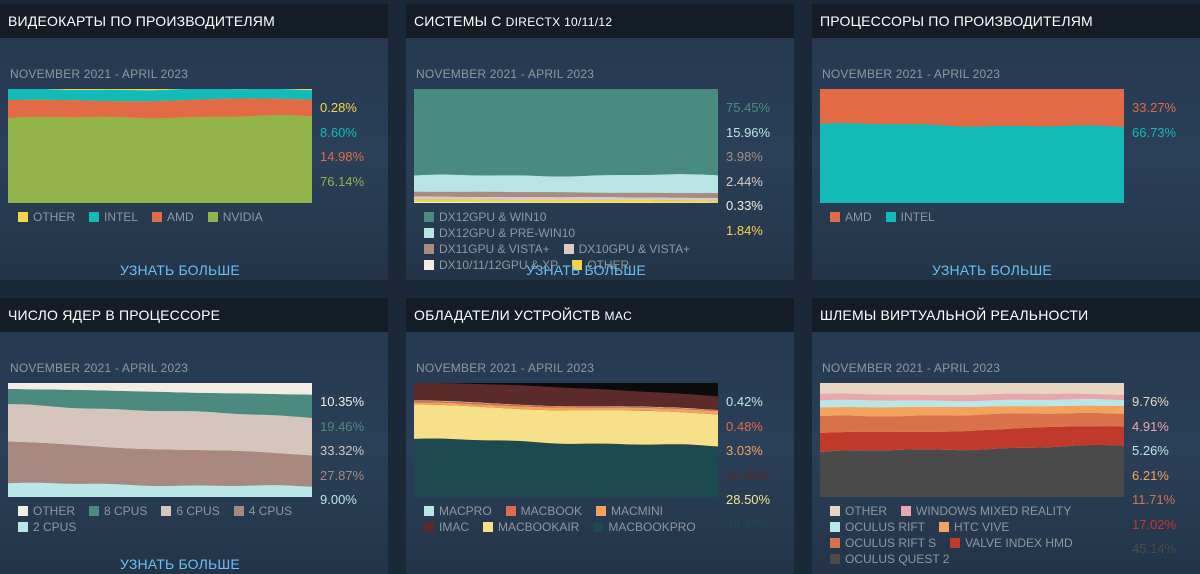 Image resolution: width=1200 pixels, height=574 pixels. I want to click on legend-nvidia: NVIDIA, so click(235, 217).